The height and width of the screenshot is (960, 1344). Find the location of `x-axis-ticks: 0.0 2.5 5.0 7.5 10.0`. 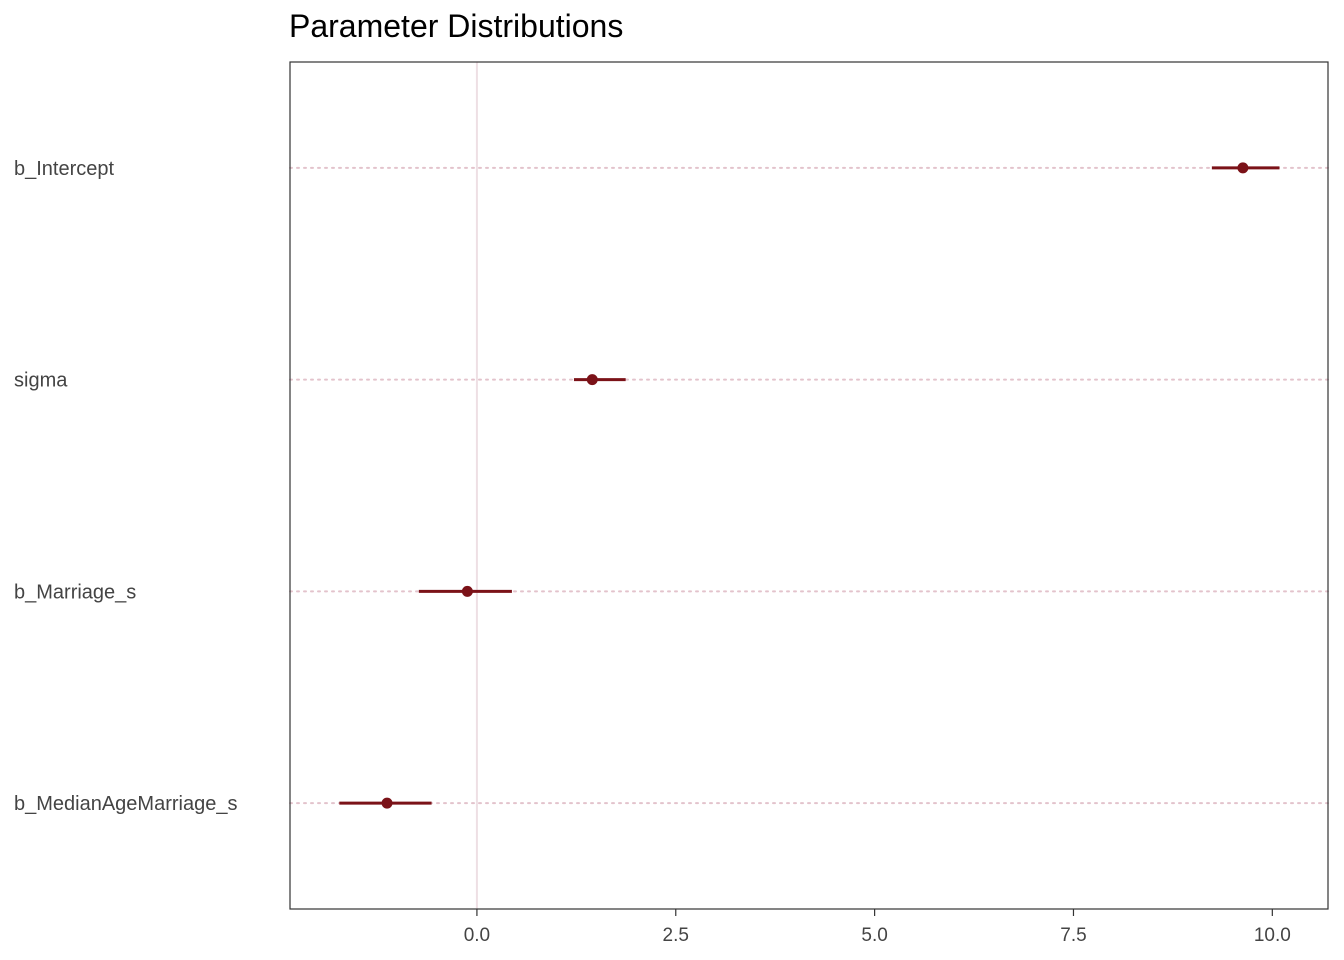

x-axis-ticks: 0.0 2.5 5.0 7.5 10.0 is located at coordinates (877, 927).